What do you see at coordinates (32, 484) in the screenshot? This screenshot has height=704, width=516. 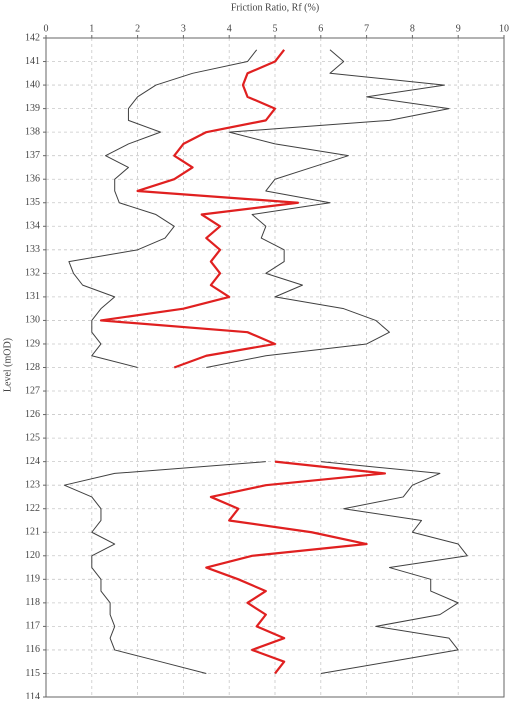 I see `y-tick-label: 123` at bounding box center [32, 484].